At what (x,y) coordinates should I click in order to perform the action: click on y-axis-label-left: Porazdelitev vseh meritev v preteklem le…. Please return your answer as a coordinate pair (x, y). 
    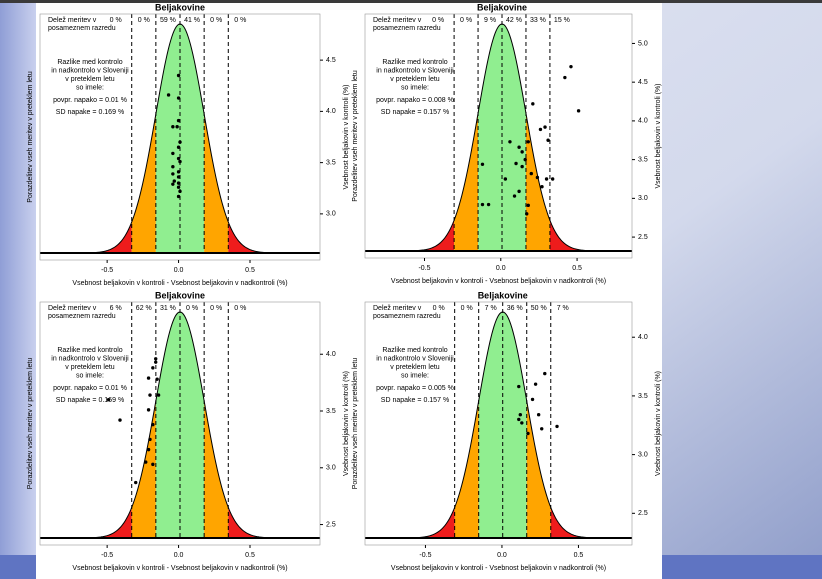
    Looking at the image, I should click on (30, 137).